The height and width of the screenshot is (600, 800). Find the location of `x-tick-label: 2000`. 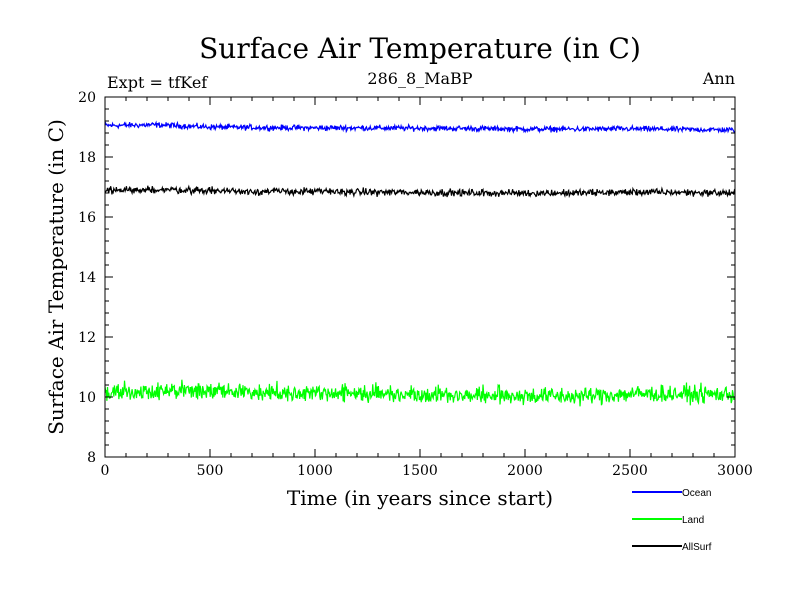

x-tick-label: 2000 is located at coordinates (525, 471).